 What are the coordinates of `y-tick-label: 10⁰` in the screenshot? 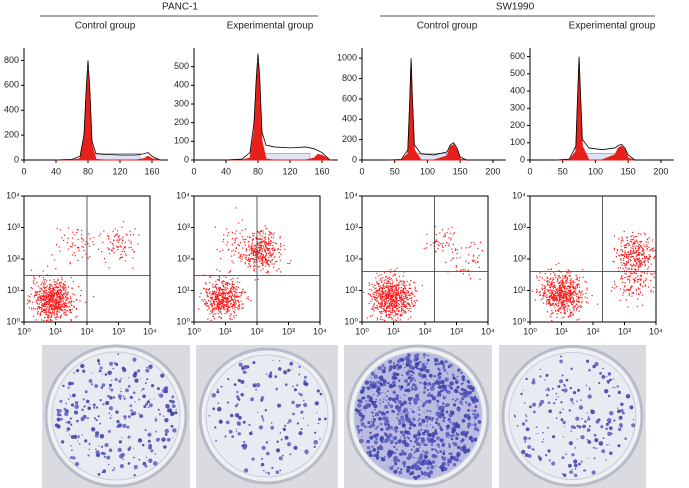 It's located at (519, 321).